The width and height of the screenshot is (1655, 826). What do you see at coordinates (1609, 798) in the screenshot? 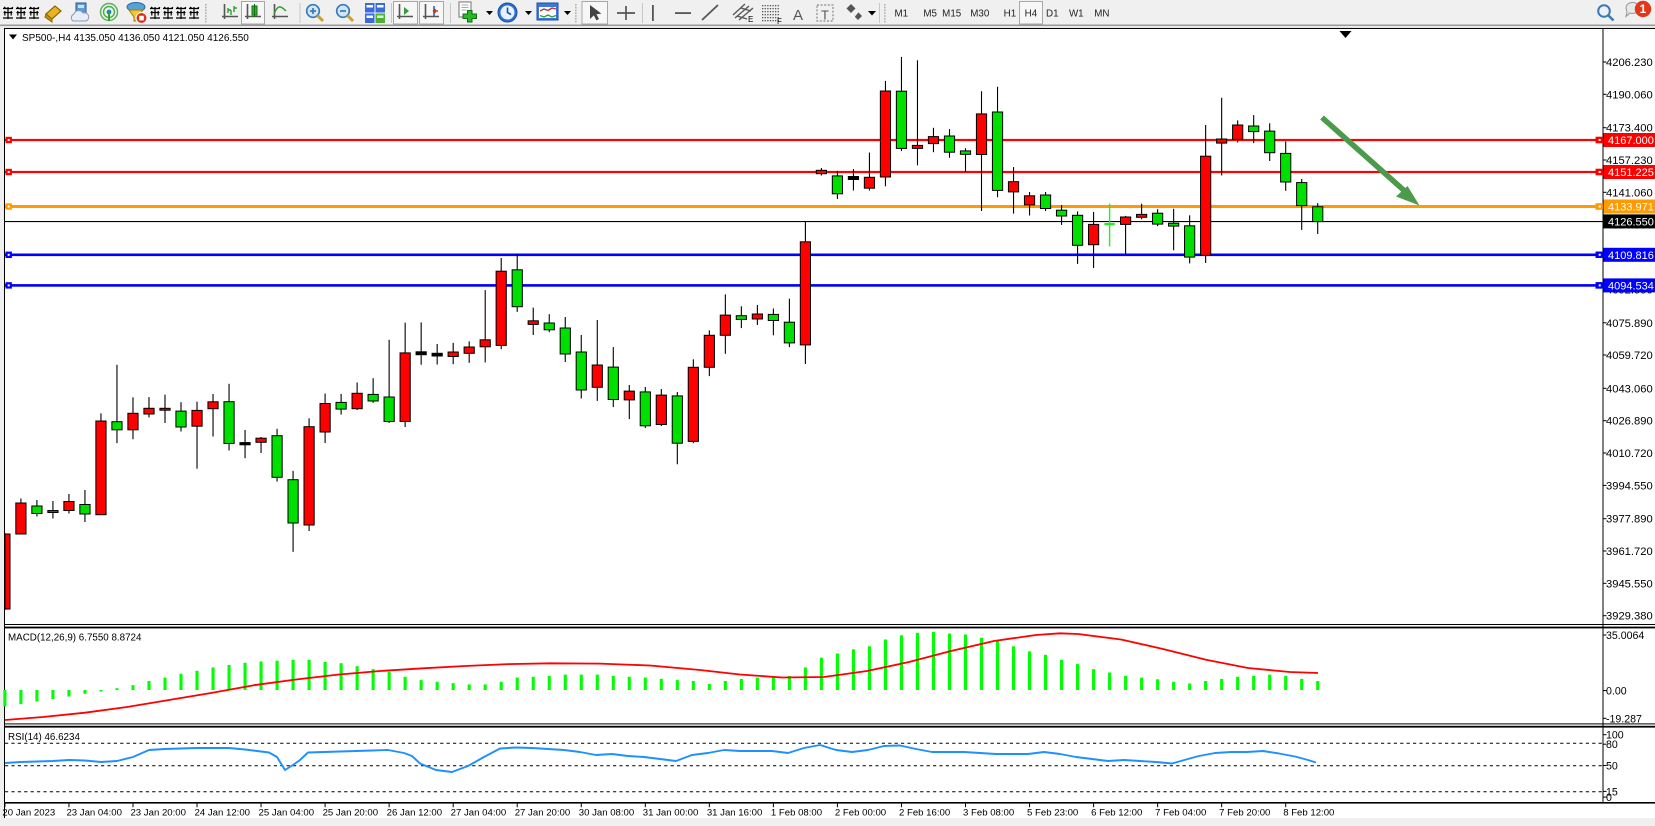
I see `svg-text: 0` at bounding box center [1609, 798].